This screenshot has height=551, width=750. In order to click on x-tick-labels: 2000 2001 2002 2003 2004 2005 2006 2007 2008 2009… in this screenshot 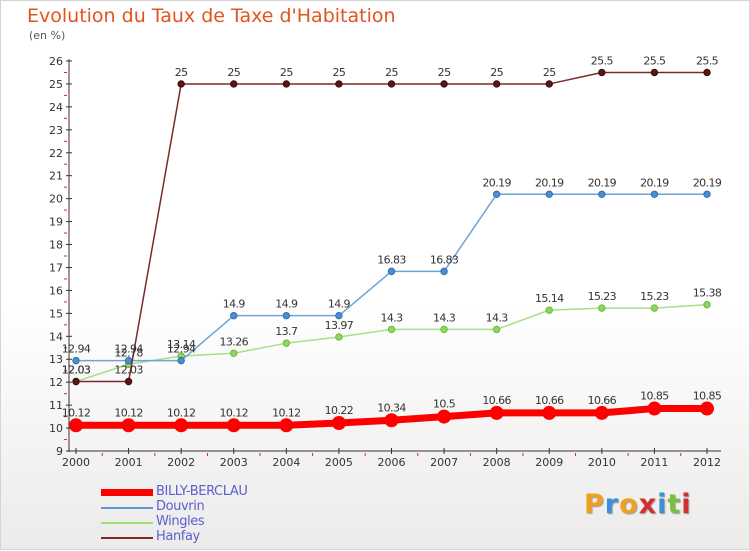, I will do `click(391, 462)`.